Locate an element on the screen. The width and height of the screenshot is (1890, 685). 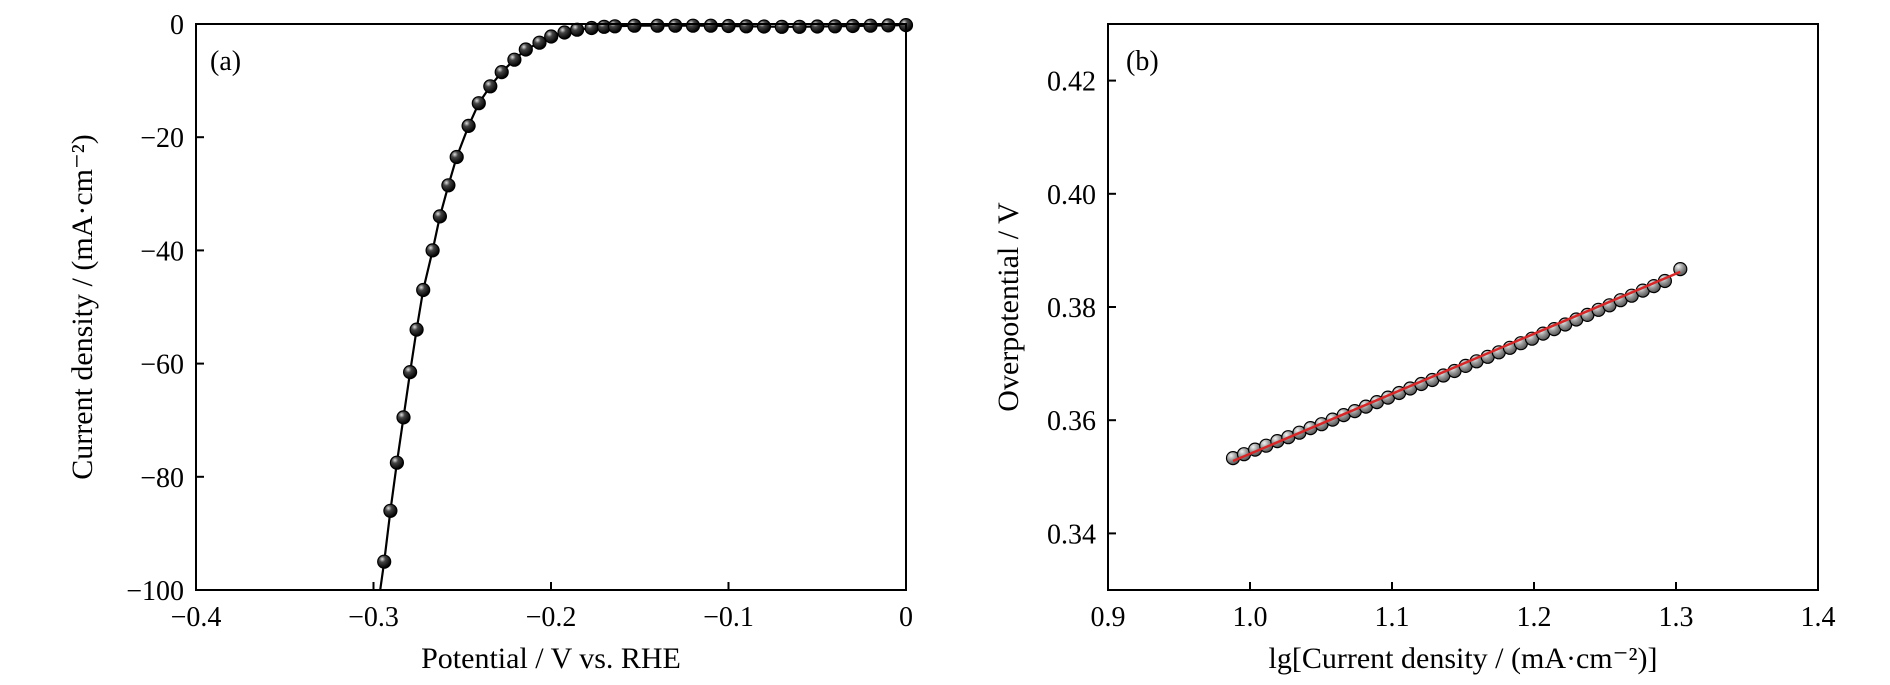
chart-a-ytick-label: −80 is located at coordinates (162, 478).